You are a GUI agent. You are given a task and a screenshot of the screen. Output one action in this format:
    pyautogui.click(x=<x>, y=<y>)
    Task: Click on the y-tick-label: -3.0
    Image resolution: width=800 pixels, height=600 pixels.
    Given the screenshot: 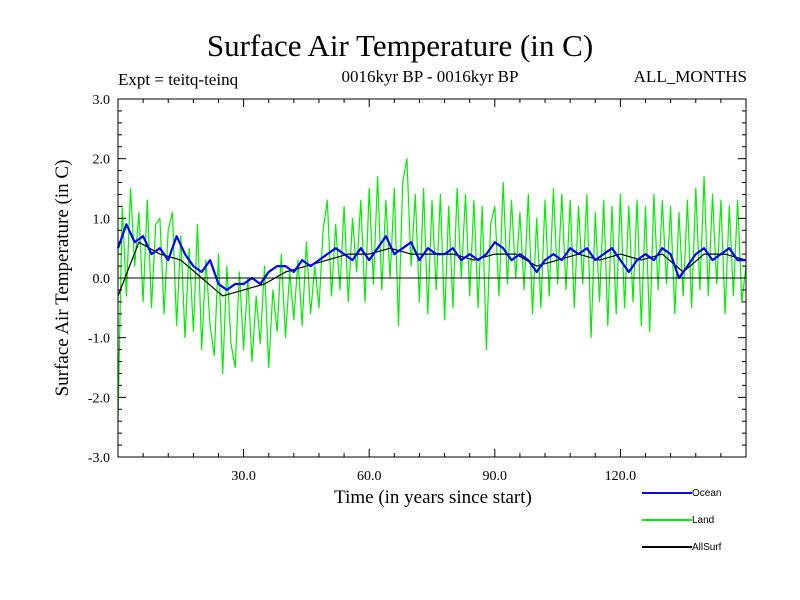 What is the action you would take?
    pyautogui.click(x=99, y=458)
    